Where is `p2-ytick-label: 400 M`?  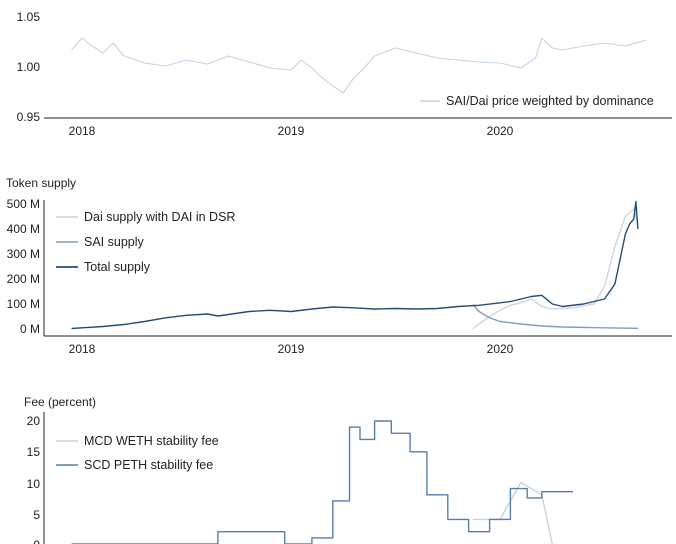 p2-ytick-label: 400 M is located at coordinates (23, 229).